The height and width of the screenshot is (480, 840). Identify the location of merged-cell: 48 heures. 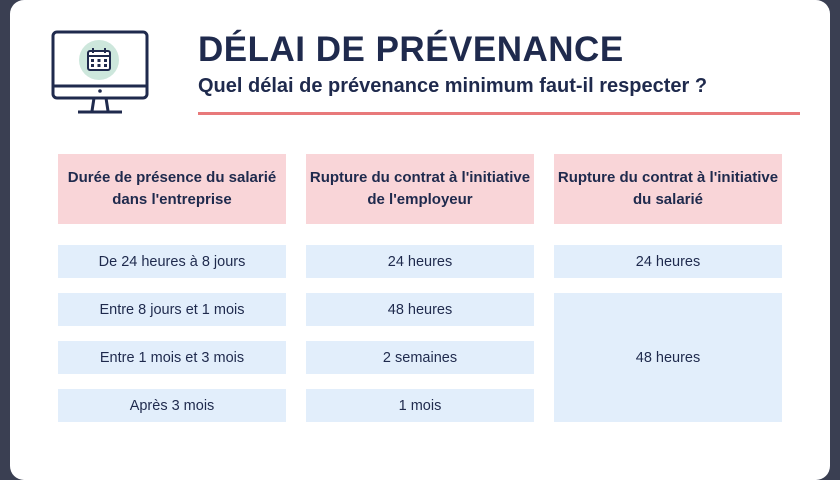
(668, 357).